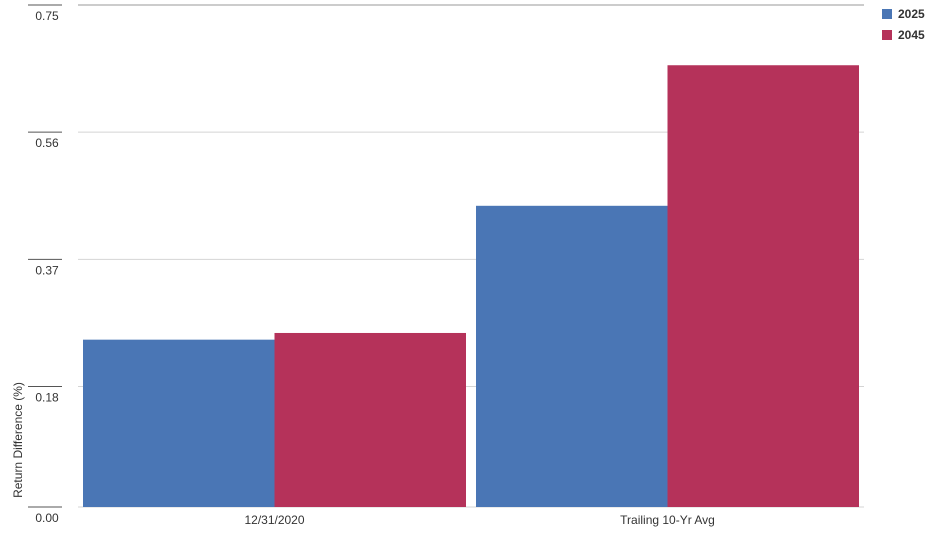 This screenshot has width=944, height=539. I want to click on legend-label: 2045, so click(911, 35).